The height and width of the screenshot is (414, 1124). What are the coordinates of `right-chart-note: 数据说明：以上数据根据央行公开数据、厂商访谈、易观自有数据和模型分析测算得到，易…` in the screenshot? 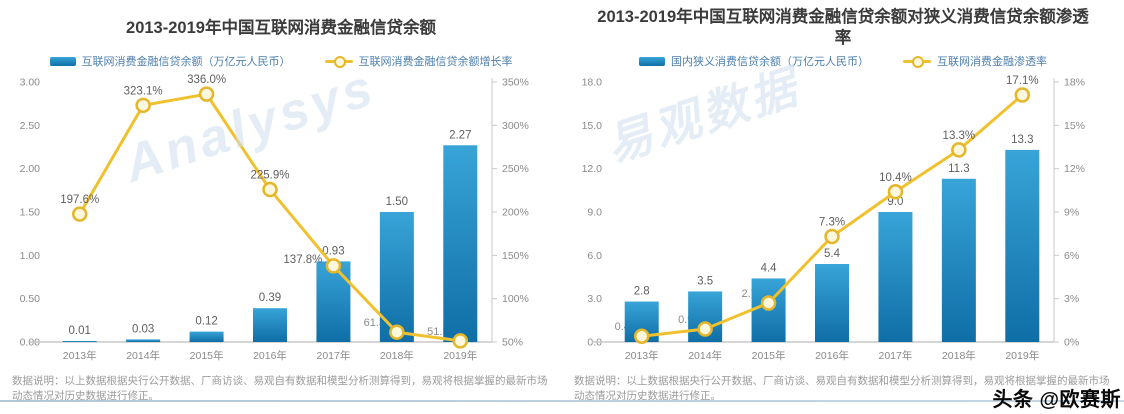 It's located at (842, 388).